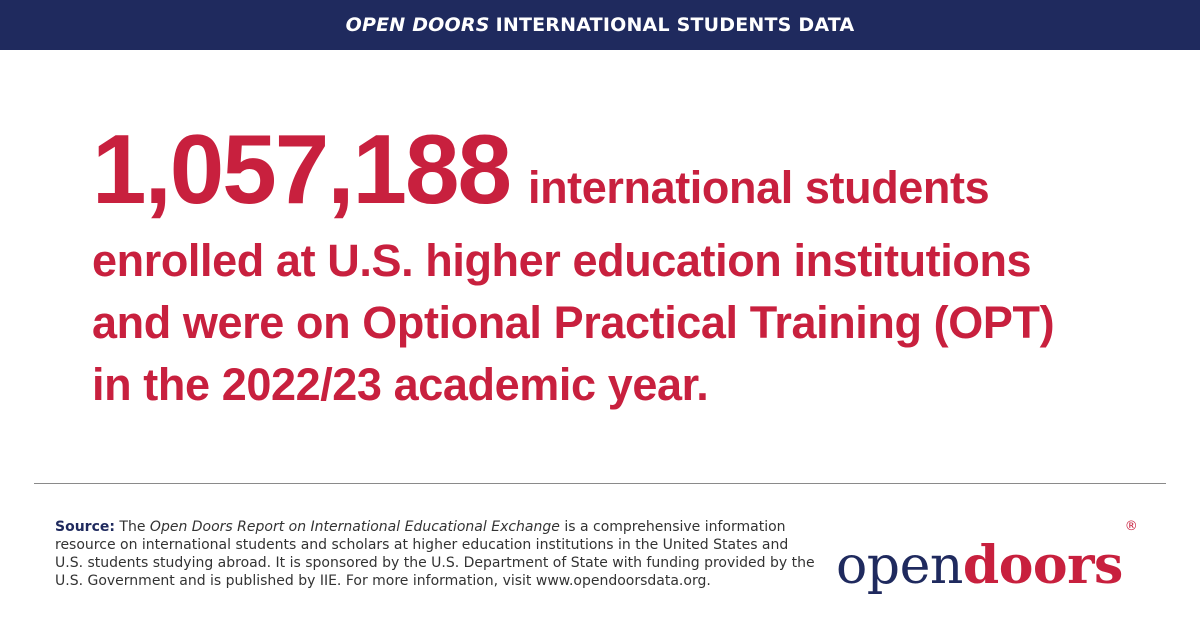  Describe the element at coordinates (1042, 565) in the screenshot. I see `logo-doors: doors` at that location.